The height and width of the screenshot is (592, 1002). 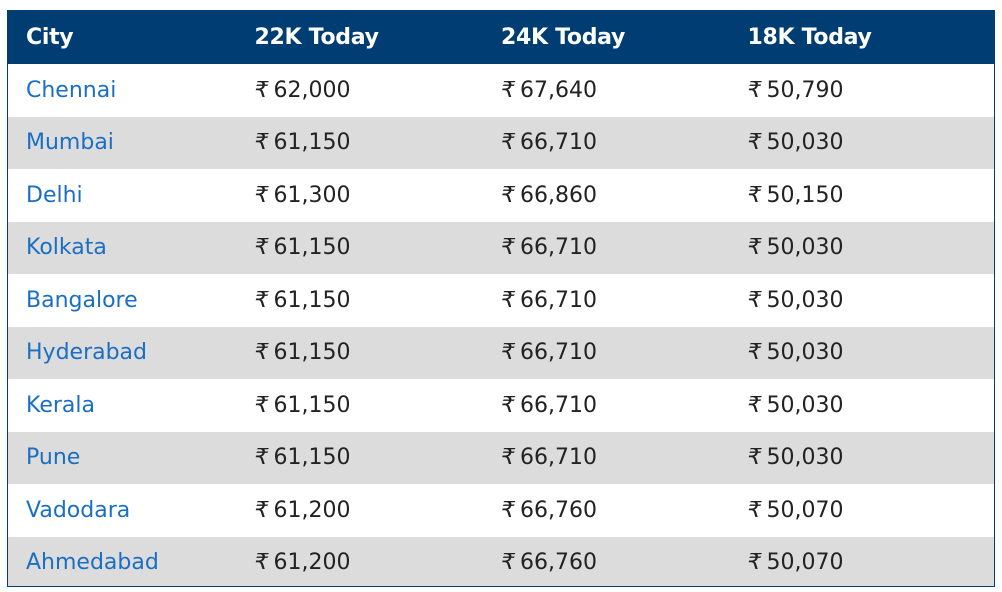 I want to click on table-row: Ahmedabad ₹61,200 ₹66,760 ₹50,070, so click(x=501, y=561).